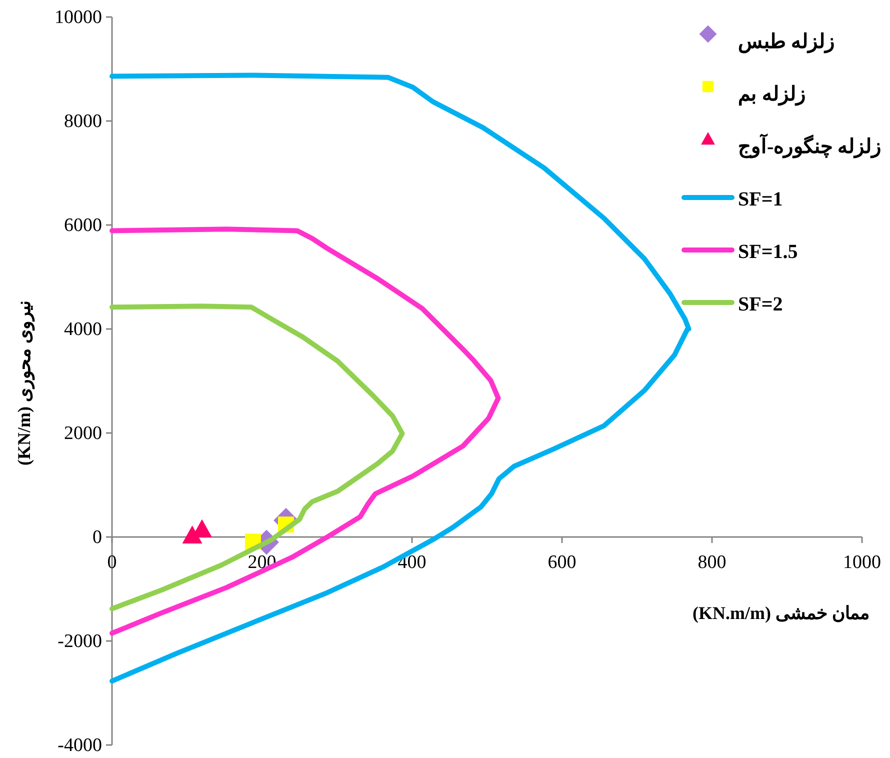  Describe the element at coordinates (24, 383) in the screenshot. I see `y-axis-title: نیروی محوری (KN/m)` at that location.